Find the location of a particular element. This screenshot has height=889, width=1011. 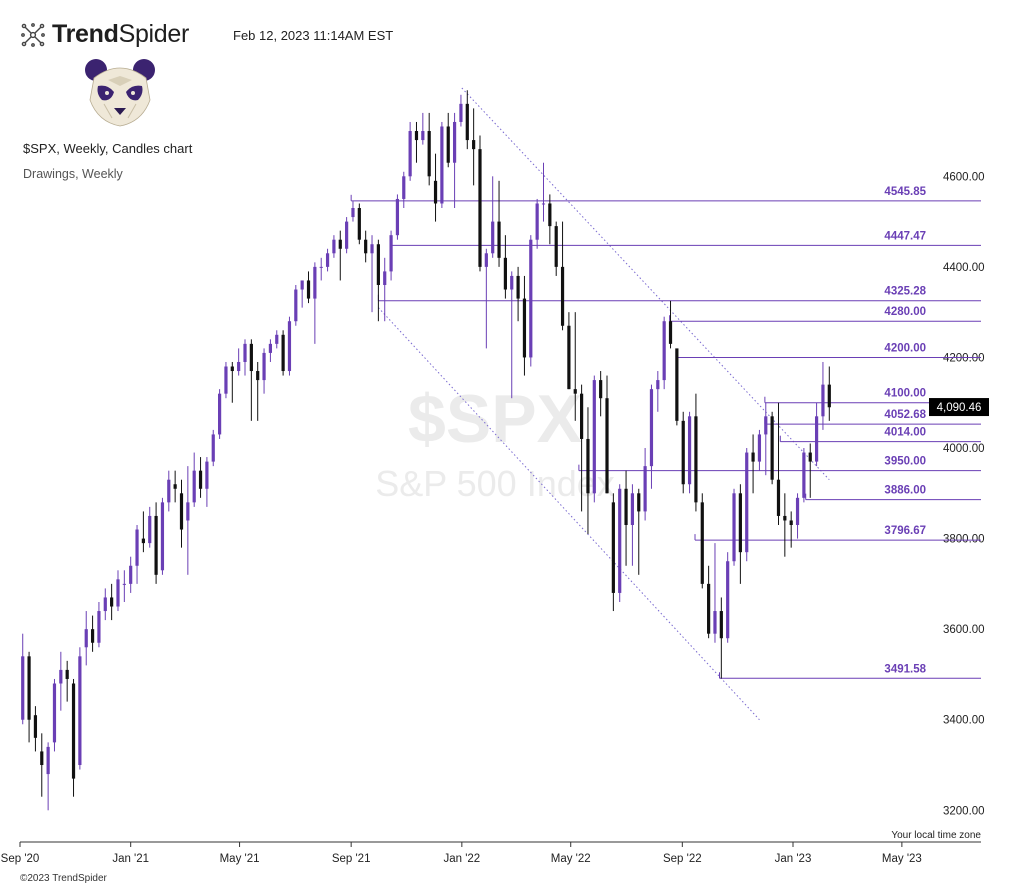

x-tick-label: Jan '23 is located at coordinates (793, 859).